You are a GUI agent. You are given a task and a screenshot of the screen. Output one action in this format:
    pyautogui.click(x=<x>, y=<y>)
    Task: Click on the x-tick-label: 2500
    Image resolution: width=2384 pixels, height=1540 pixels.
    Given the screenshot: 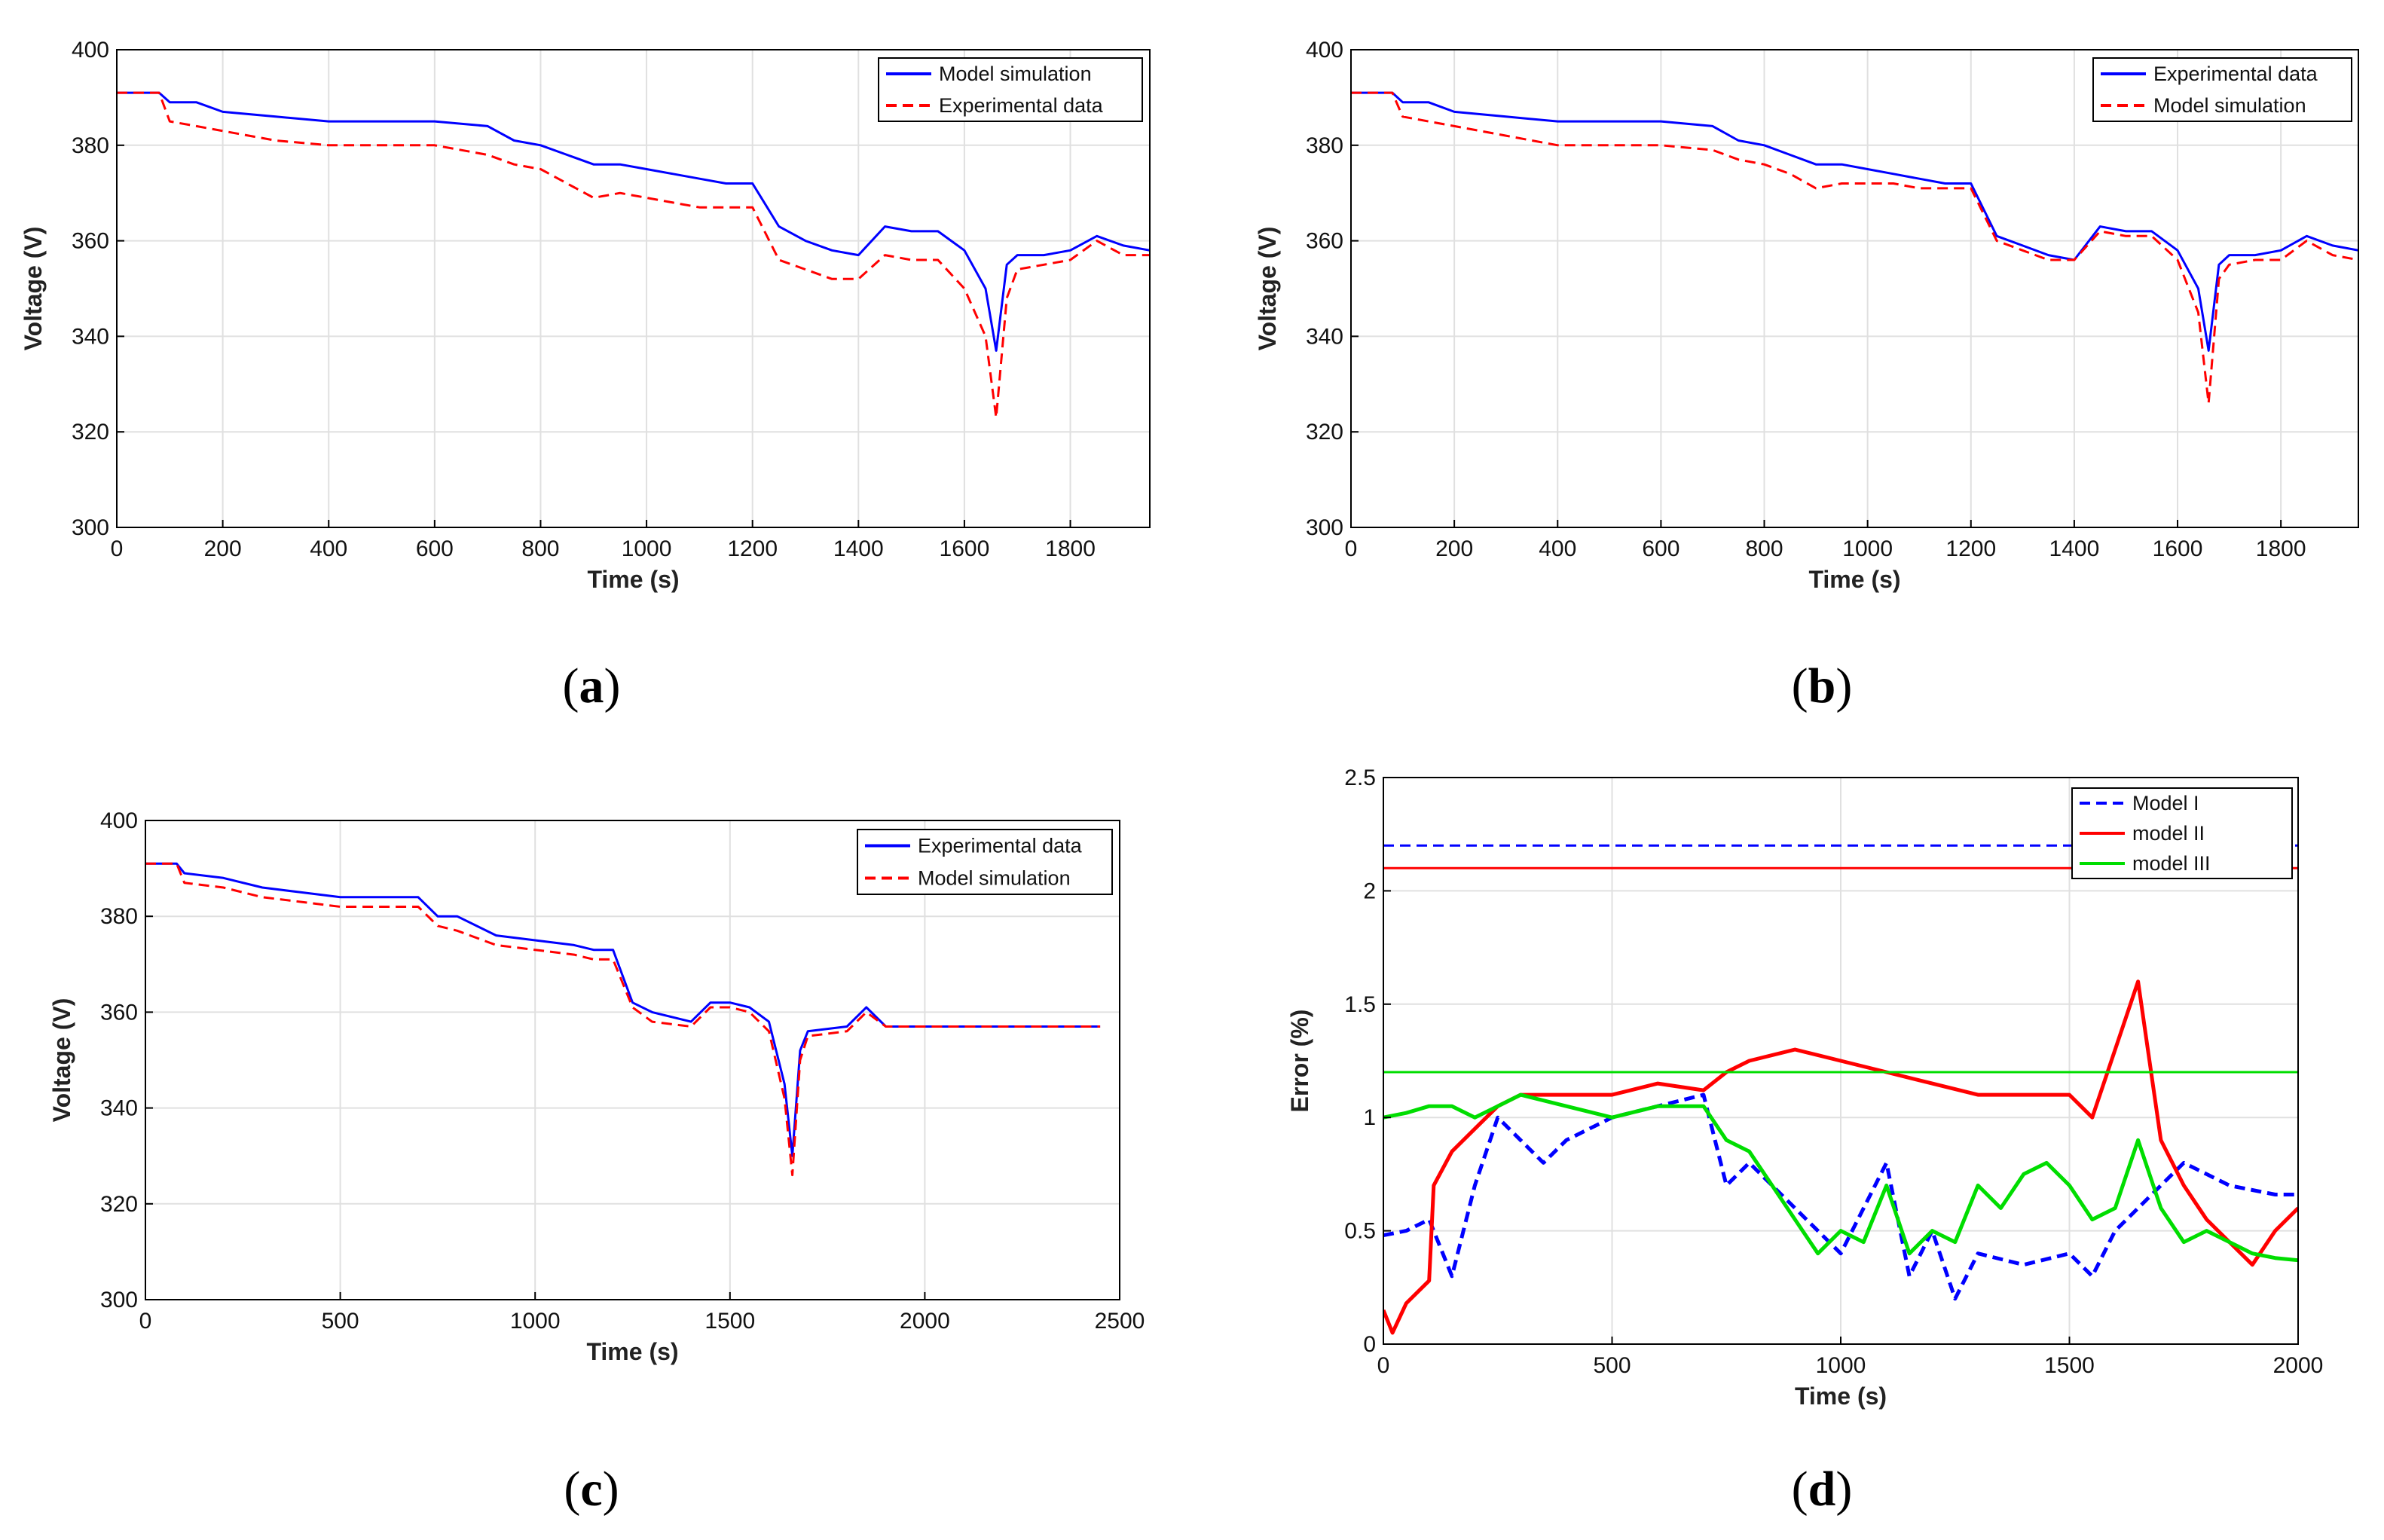 What is the action you would take?
    pyautogui.click(x=1120, y=1322)
    